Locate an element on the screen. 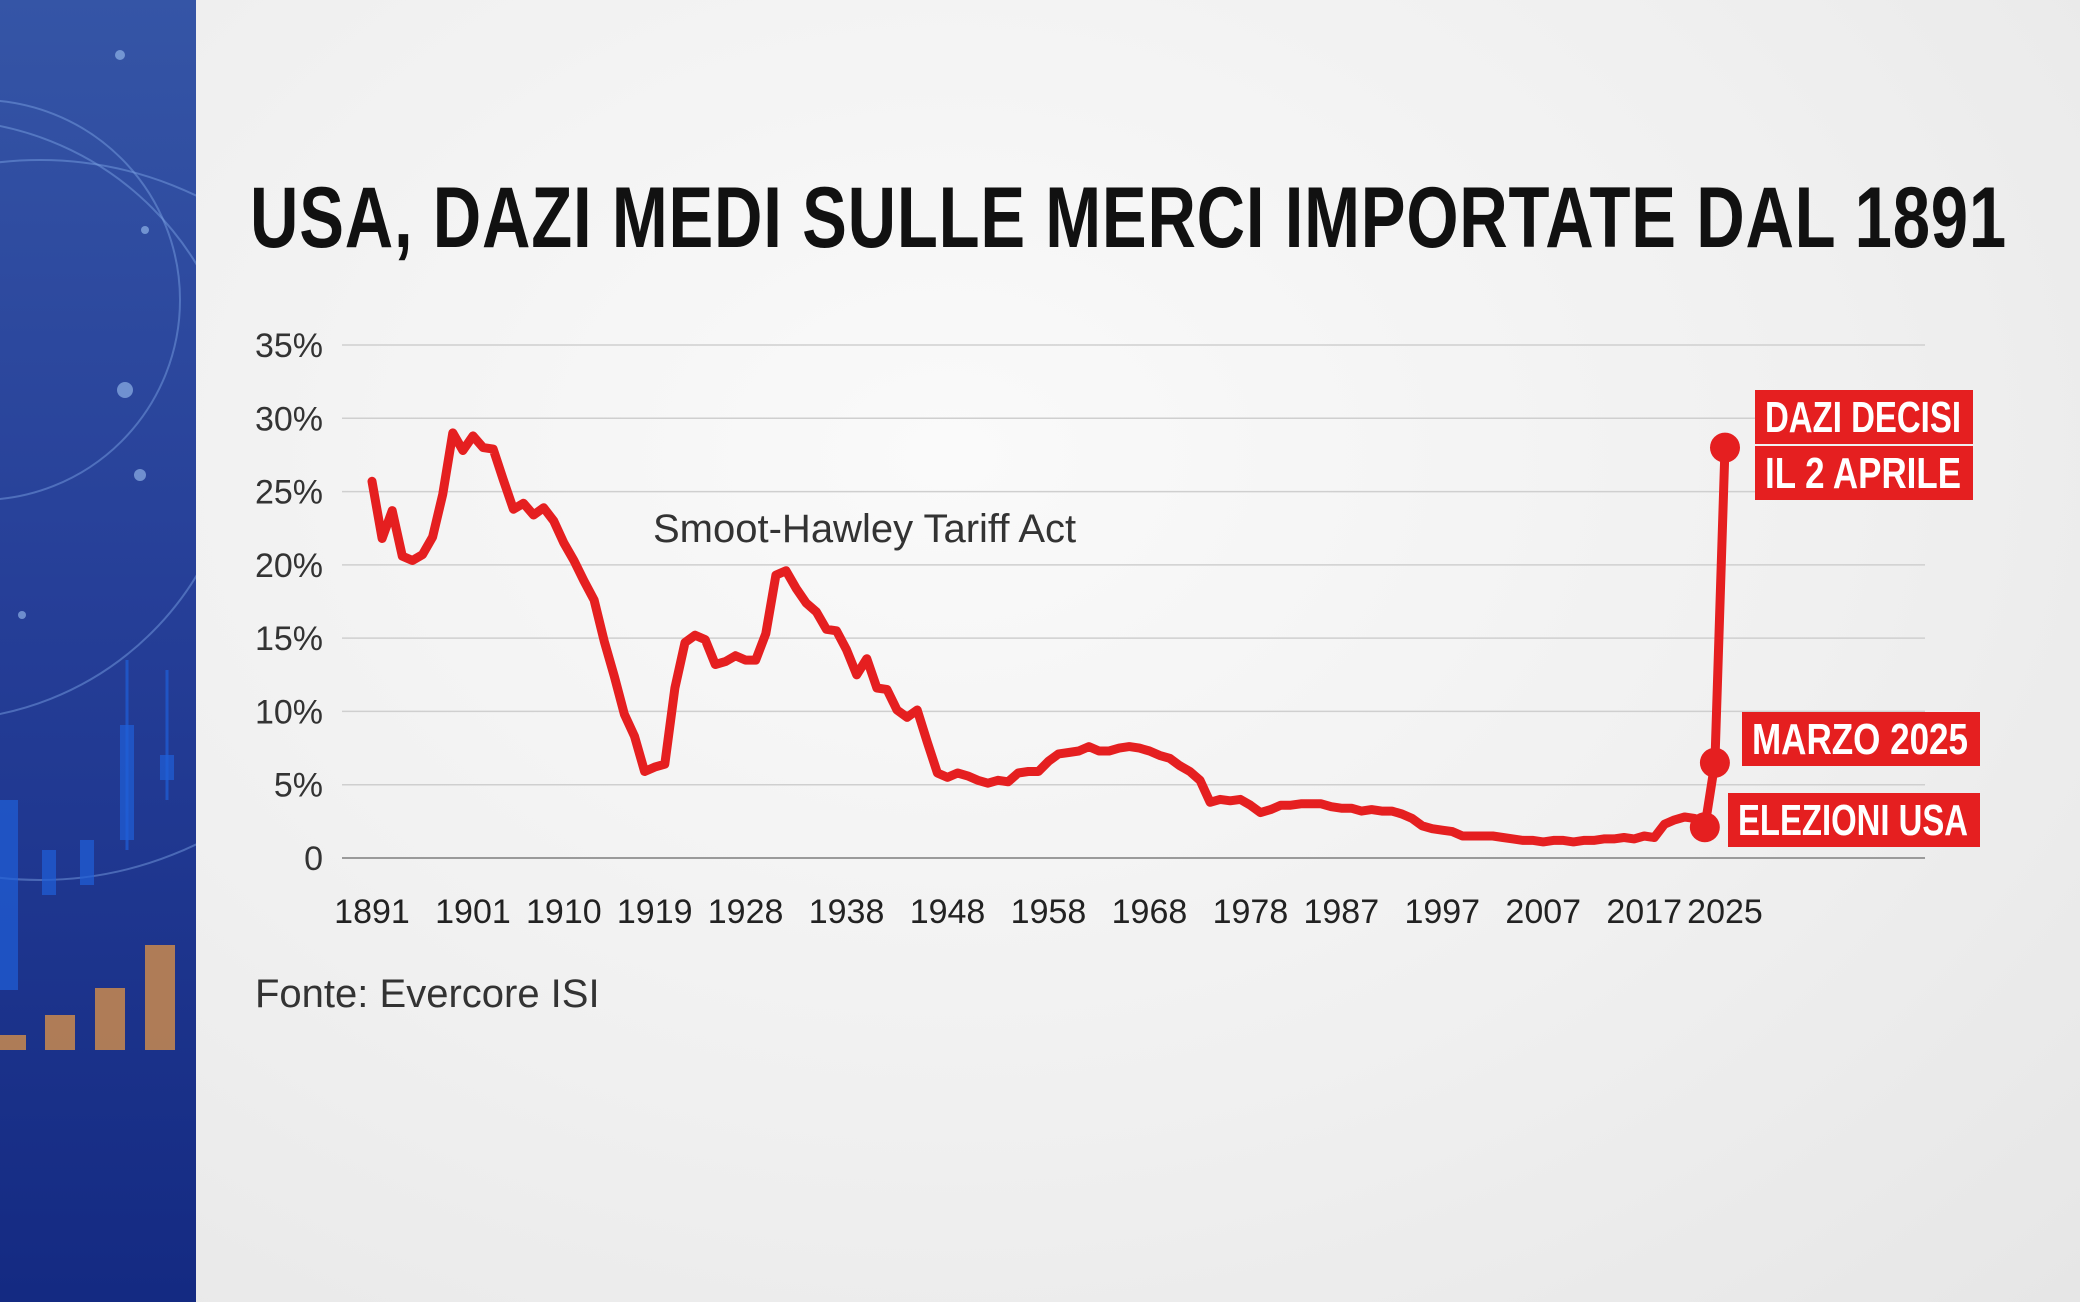  x-tick-label: 1919 is located at coordinates (655, 912).